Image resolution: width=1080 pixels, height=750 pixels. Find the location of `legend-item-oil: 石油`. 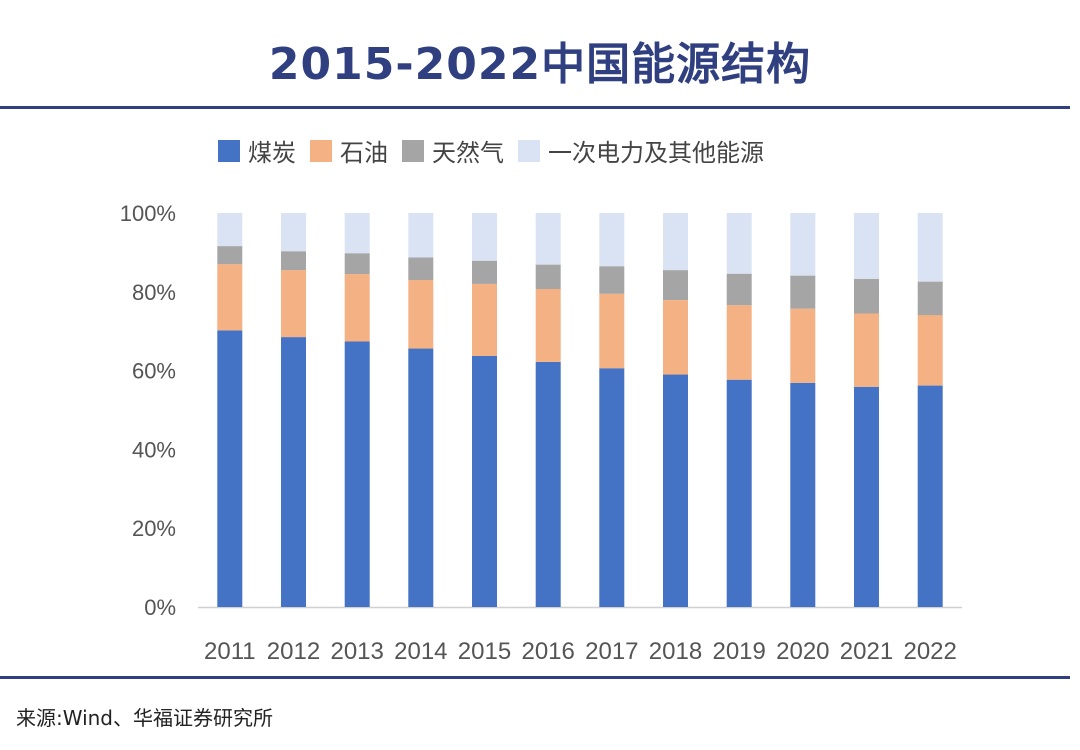

legend-item-oil: 石油 is located at coordinates (349, 150).